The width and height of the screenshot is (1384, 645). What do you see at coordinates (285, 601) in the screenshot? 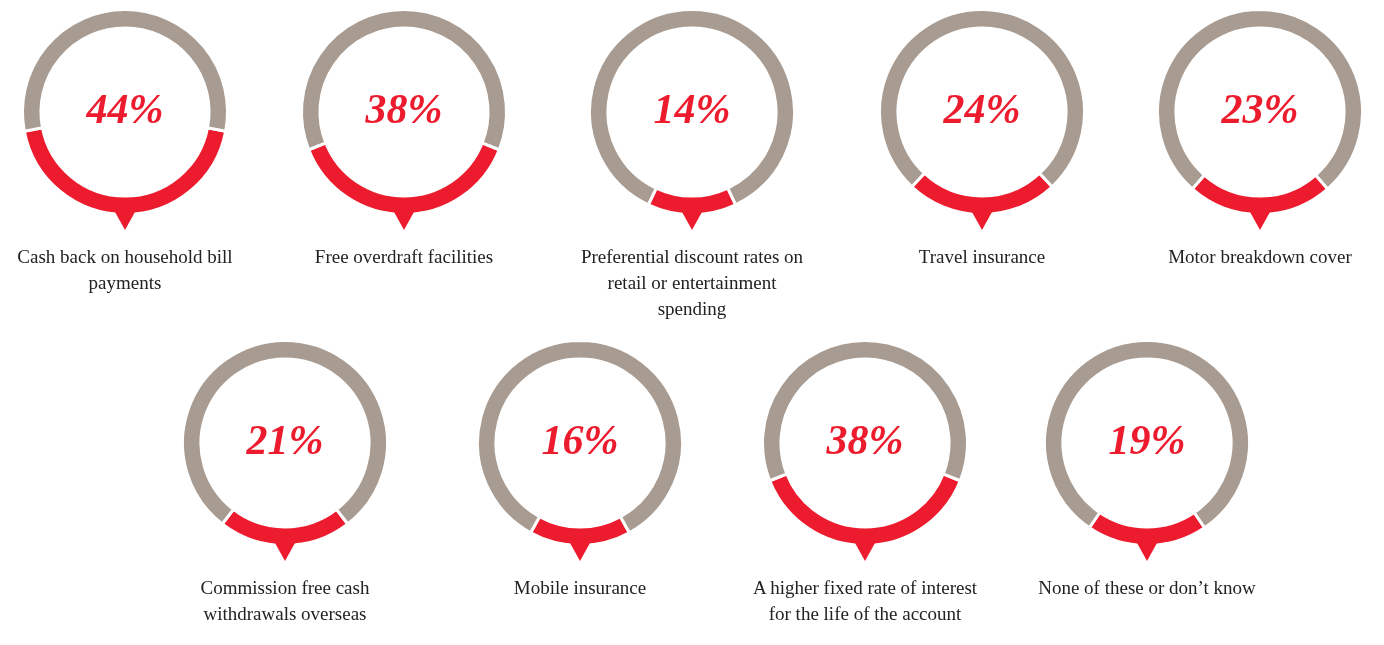
I see `text: Commission free cash withdrawals overseas` at bounding box center [285, 601].